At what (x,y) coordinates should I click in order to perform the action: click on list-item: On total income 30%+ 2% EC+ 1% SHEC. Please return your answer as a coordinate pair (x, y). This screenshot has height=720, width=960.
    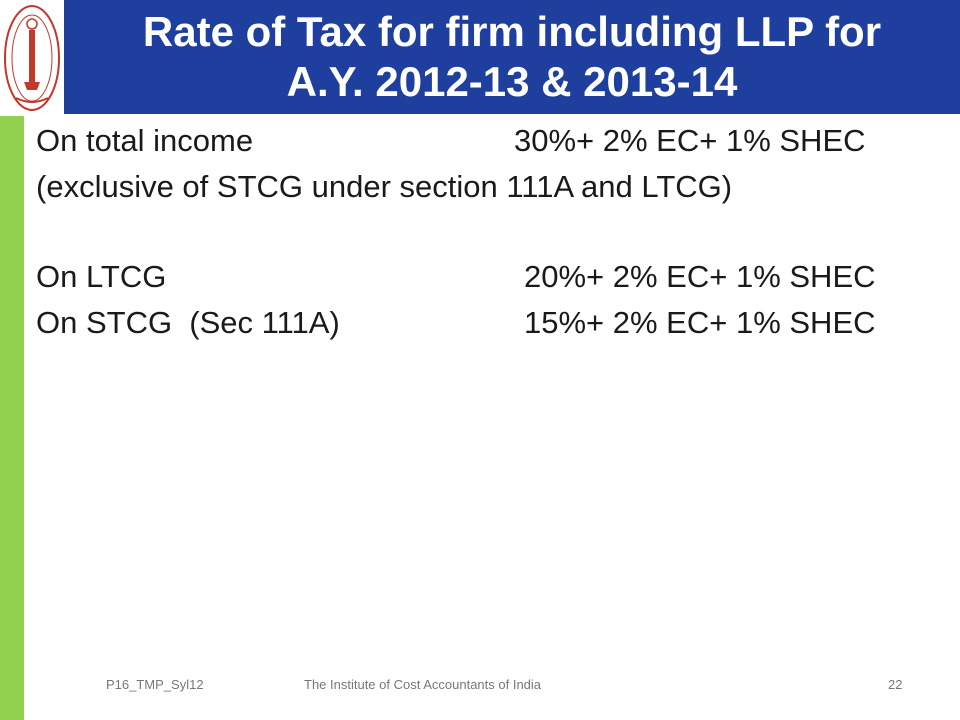
    Looking at the image, I should click on (486, 141).